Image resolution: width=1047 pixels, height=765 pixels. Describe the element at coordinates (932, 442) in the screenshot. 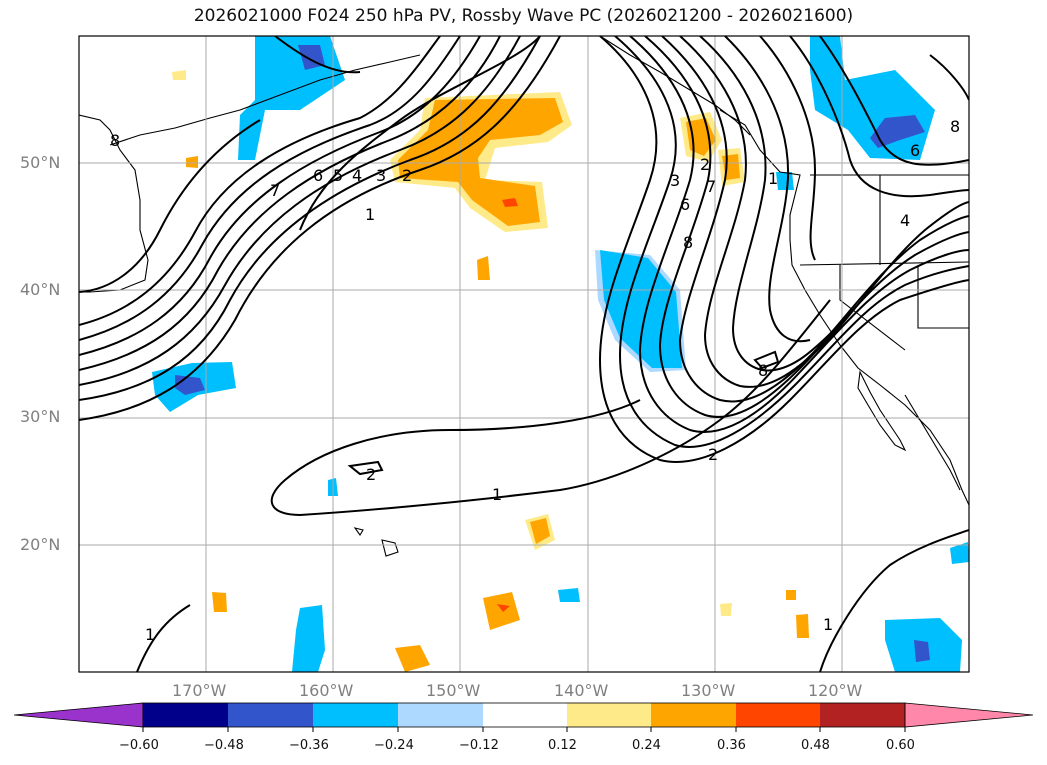

I see `mexico-coast` at that location.